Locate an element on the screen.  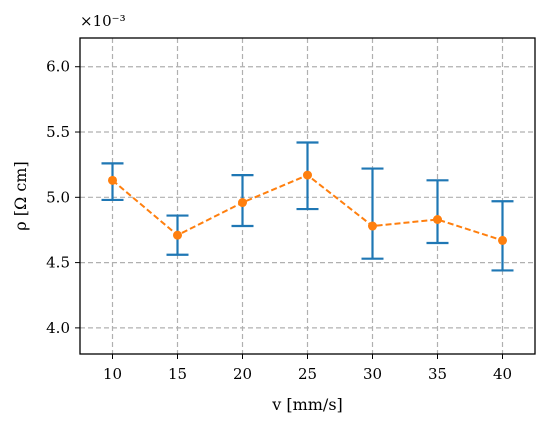
series is located at coordinates (307, 207).